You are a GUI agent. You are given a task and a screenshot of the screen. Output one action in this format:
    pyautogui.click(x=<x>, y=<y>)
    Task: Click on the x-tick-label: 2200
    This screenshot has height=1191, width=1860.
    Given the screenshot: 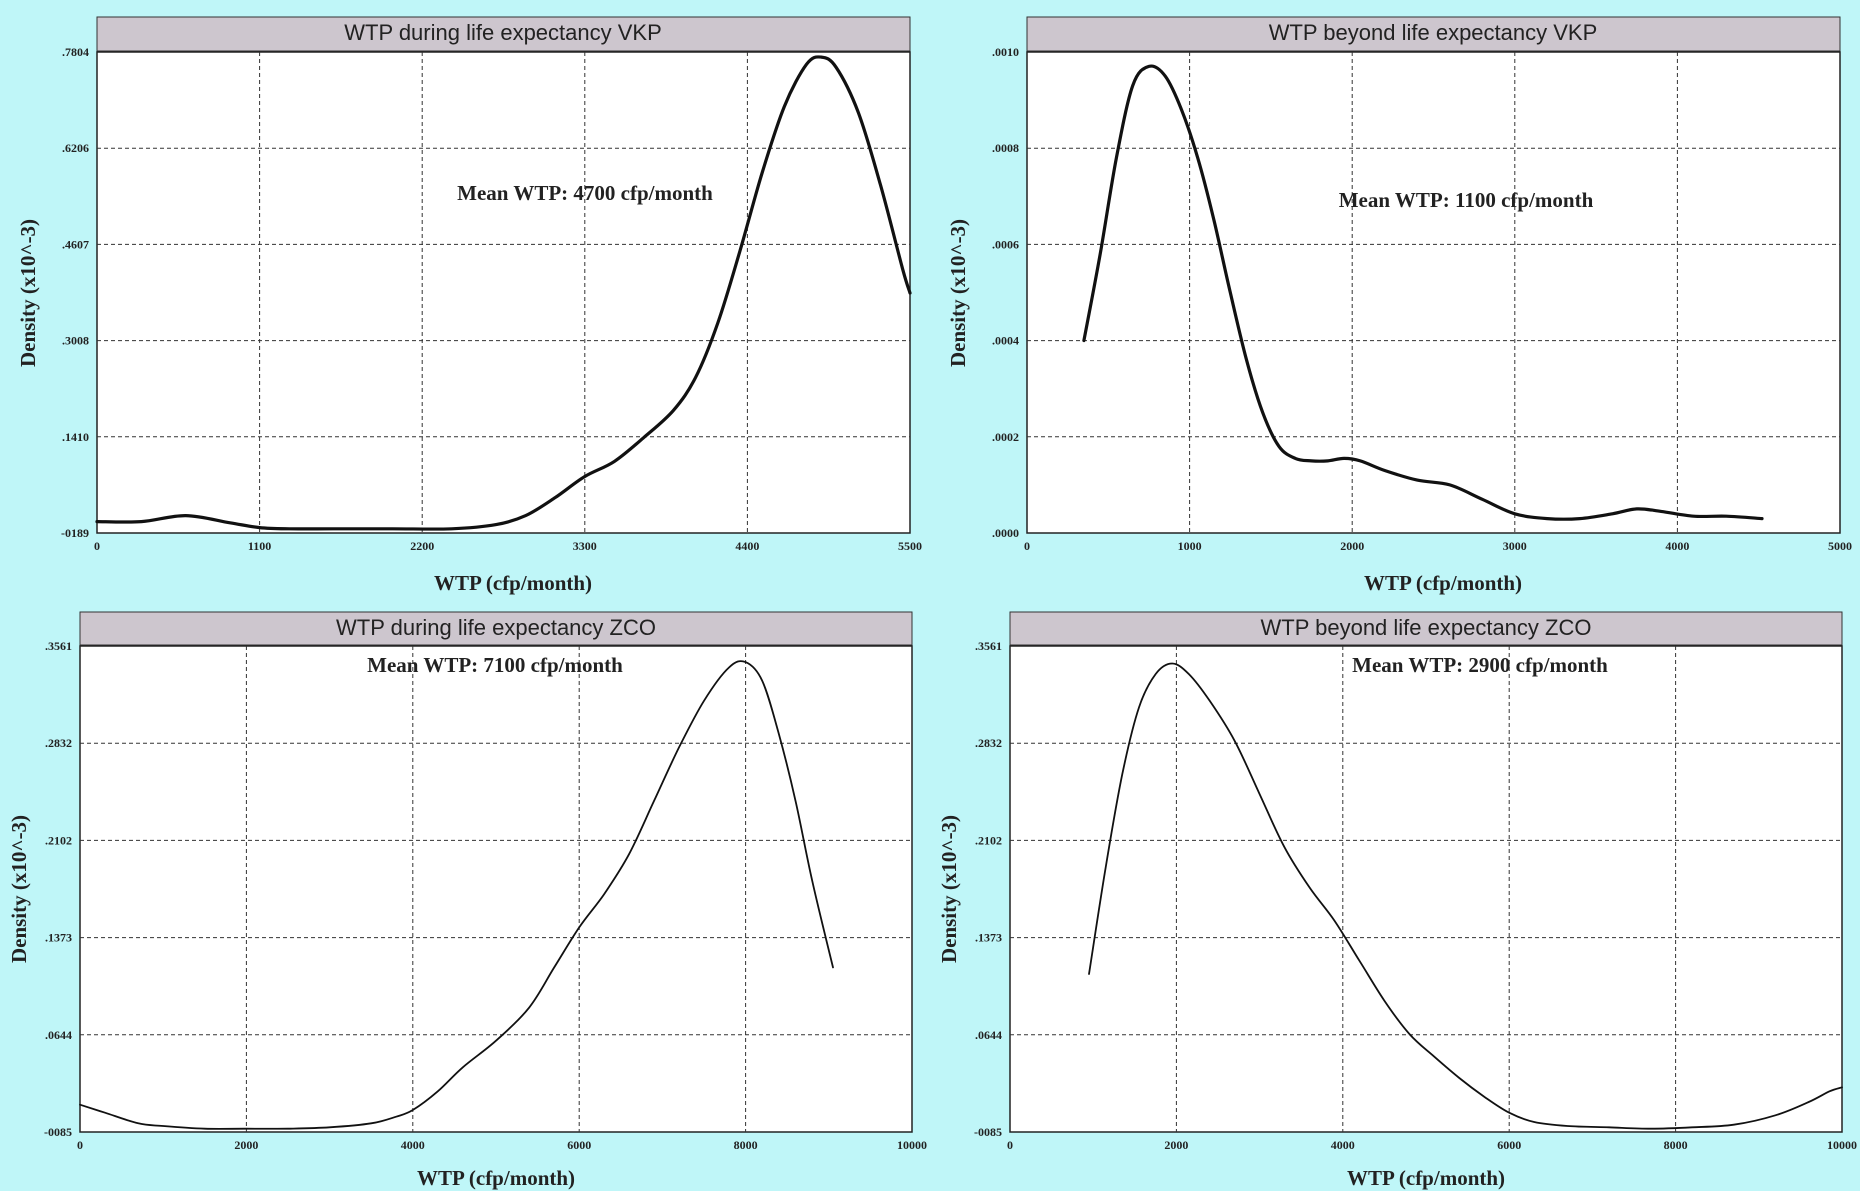 What is the action you would take?
    pyautogui.click(x=422, y=546)
    